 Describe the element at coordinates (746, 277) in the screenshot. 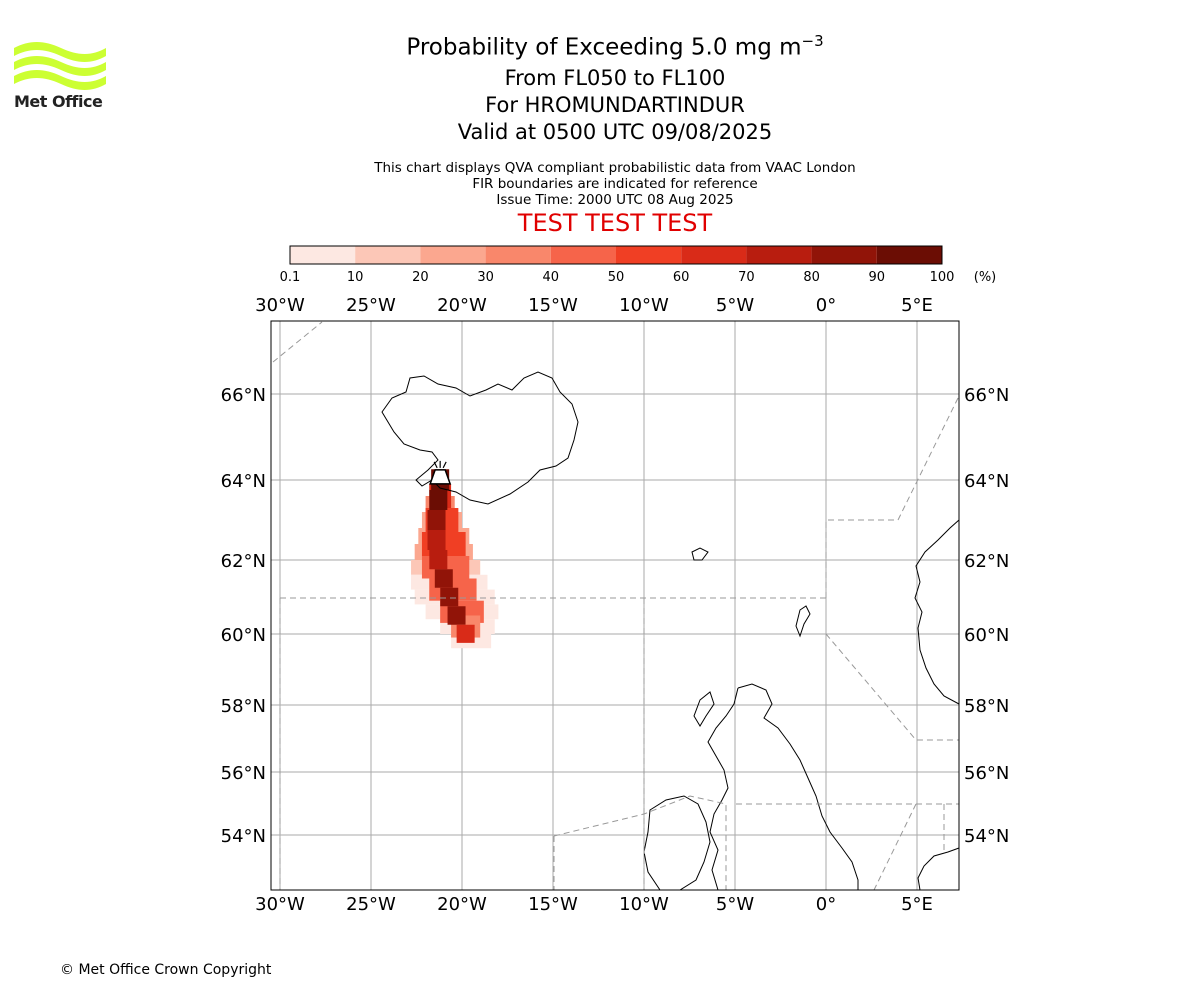

I see `colorbar-tick-label: 70` at that location.